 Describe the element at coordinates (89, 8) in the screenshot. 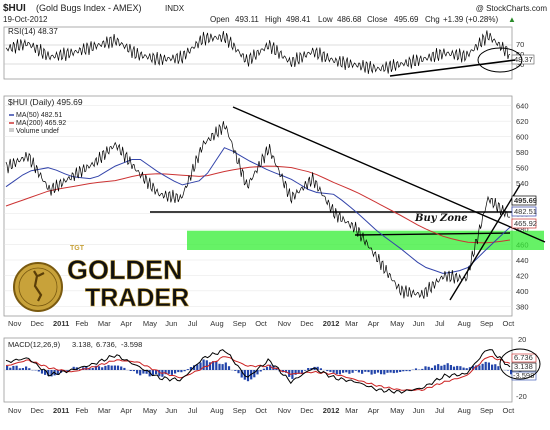

I see `index-name: (Gold Bugs Index - AMEX)` at that location.